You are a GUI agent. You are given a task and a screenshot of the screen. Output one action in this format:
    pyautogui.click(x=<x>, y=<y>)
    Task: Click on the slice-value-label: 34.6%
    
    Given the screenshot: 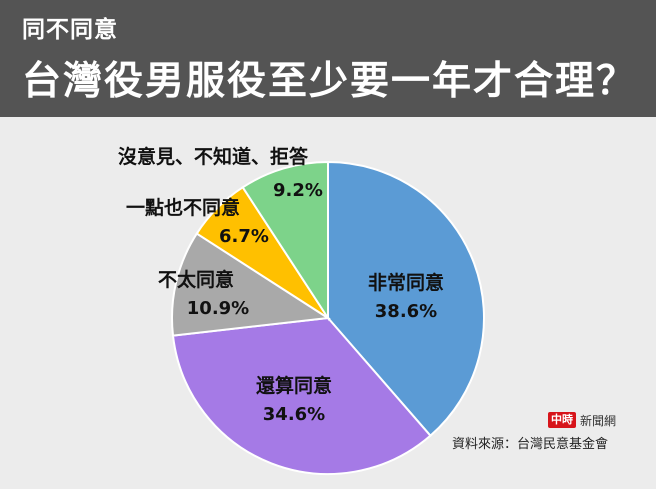 What is the action you would take?
    pyautogui.click(x=294, y=414)
    